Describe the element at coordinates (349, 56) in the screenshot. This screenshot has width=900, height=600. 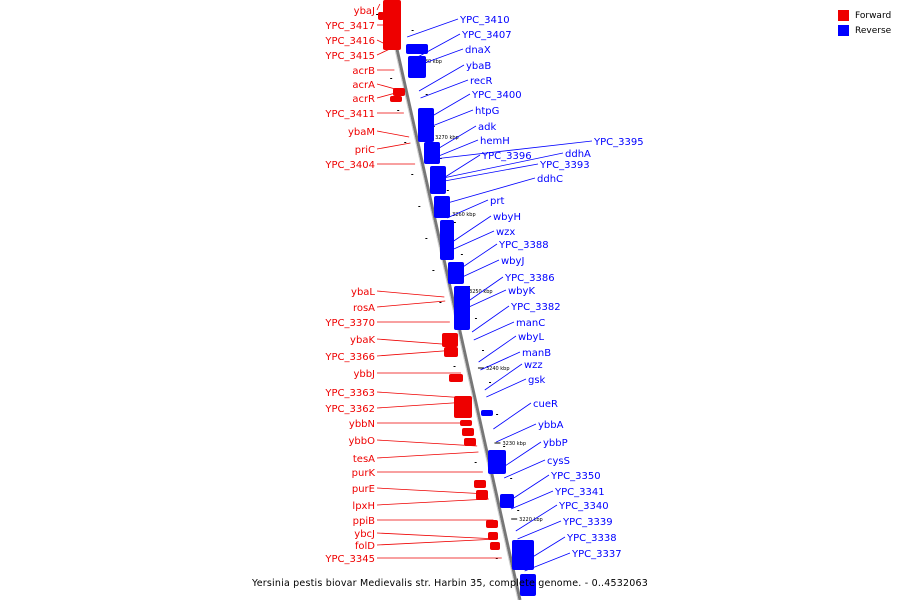
I see `forward-gene-label: YPC_3415` at that location.